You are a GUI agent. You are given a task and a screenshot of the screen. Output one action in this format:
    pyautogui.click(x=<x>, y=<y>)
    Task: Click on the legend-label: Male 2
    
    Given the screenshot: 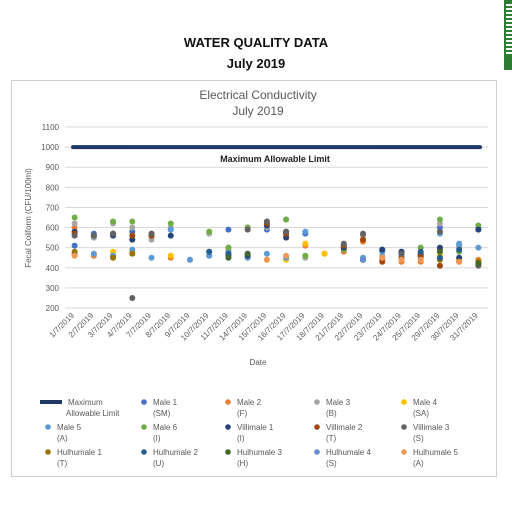 What is the action you would take?
    pyautogui.click(x=249, y=402)
    